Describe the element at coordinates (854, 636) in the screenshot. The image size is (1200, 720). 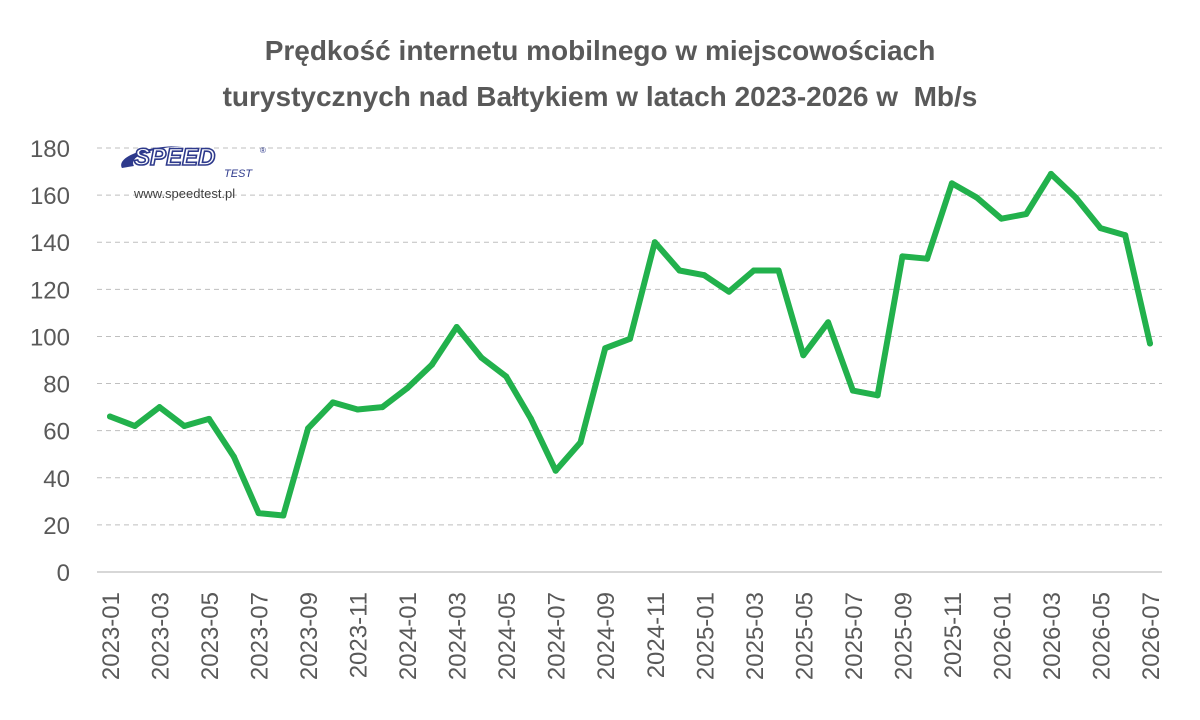
I see `x-tick-label: 2025-07` at that location.